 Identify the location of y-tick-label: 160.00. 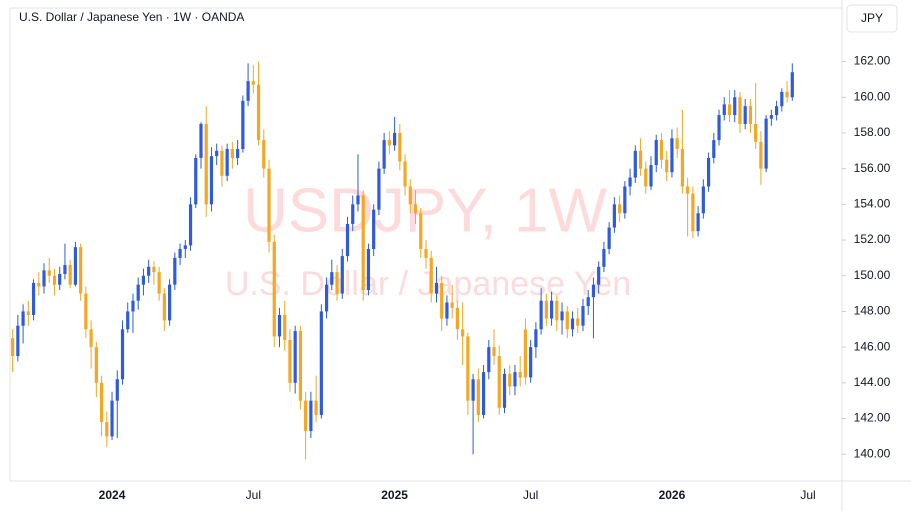
(872, 96).